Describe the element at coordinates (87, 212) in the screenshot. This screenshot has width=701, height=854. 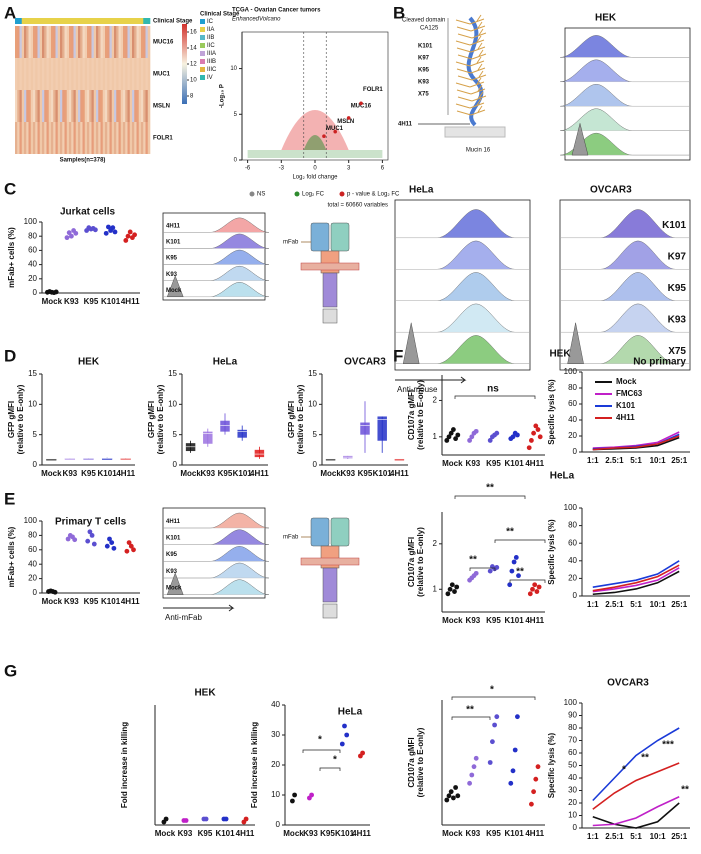
I see `chart-title: Jurkat cells` at that location.